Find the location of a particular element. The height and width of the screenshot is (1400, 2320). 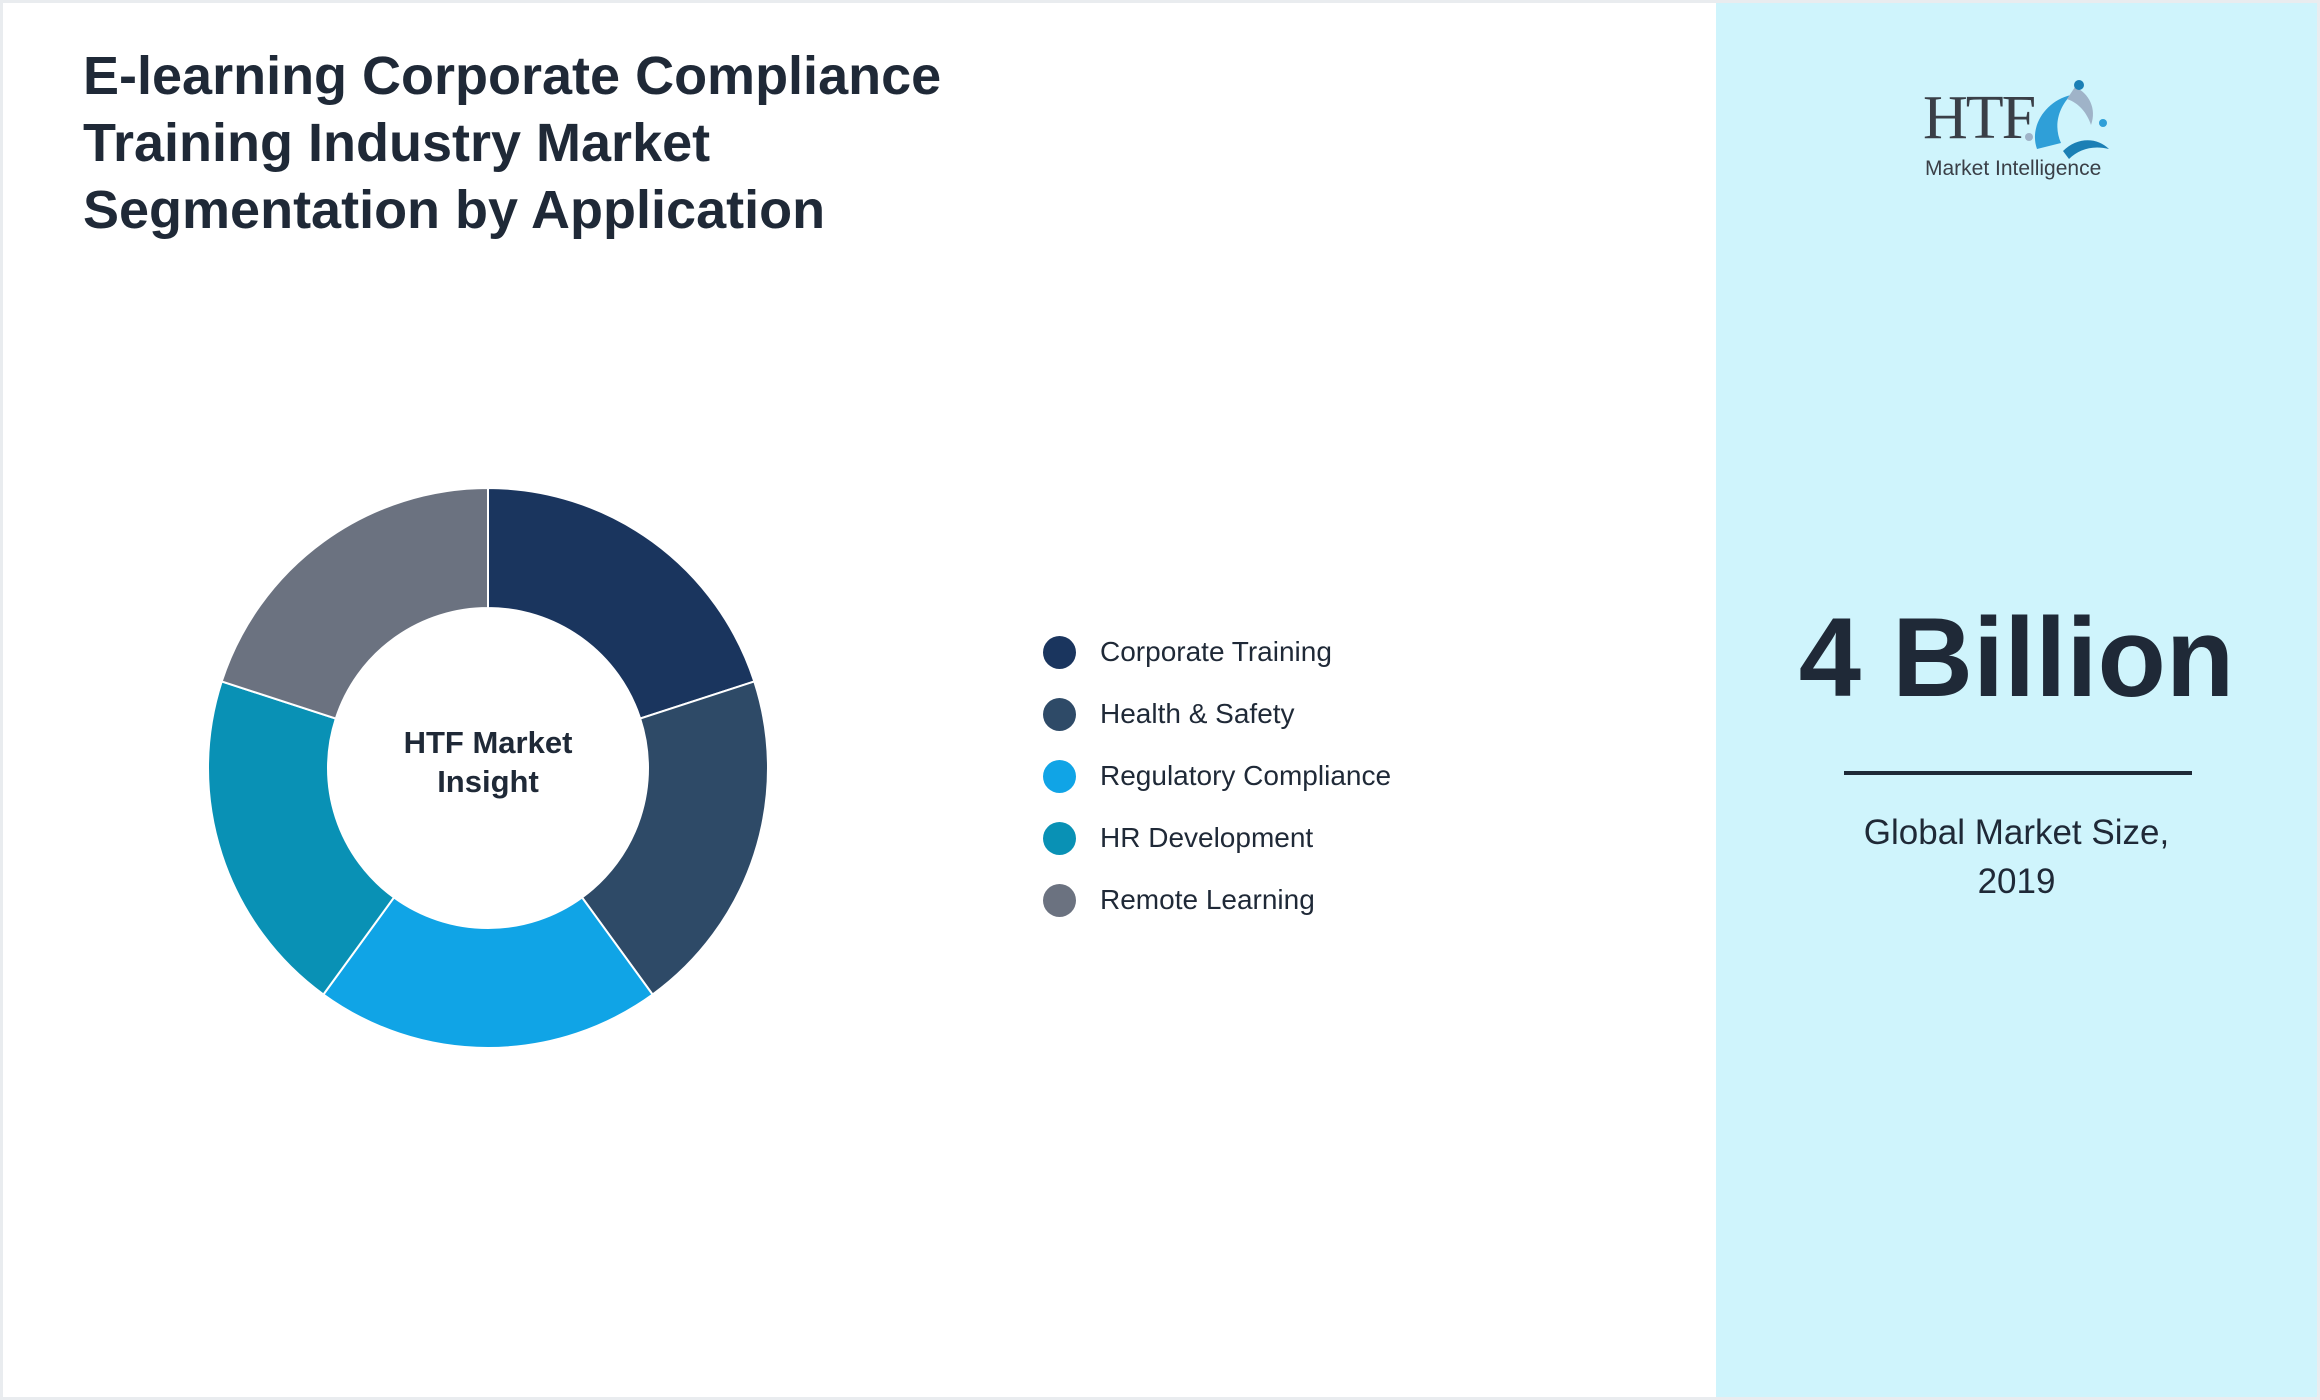

logo-letters: HTF is located at coordinates (1979, 118).